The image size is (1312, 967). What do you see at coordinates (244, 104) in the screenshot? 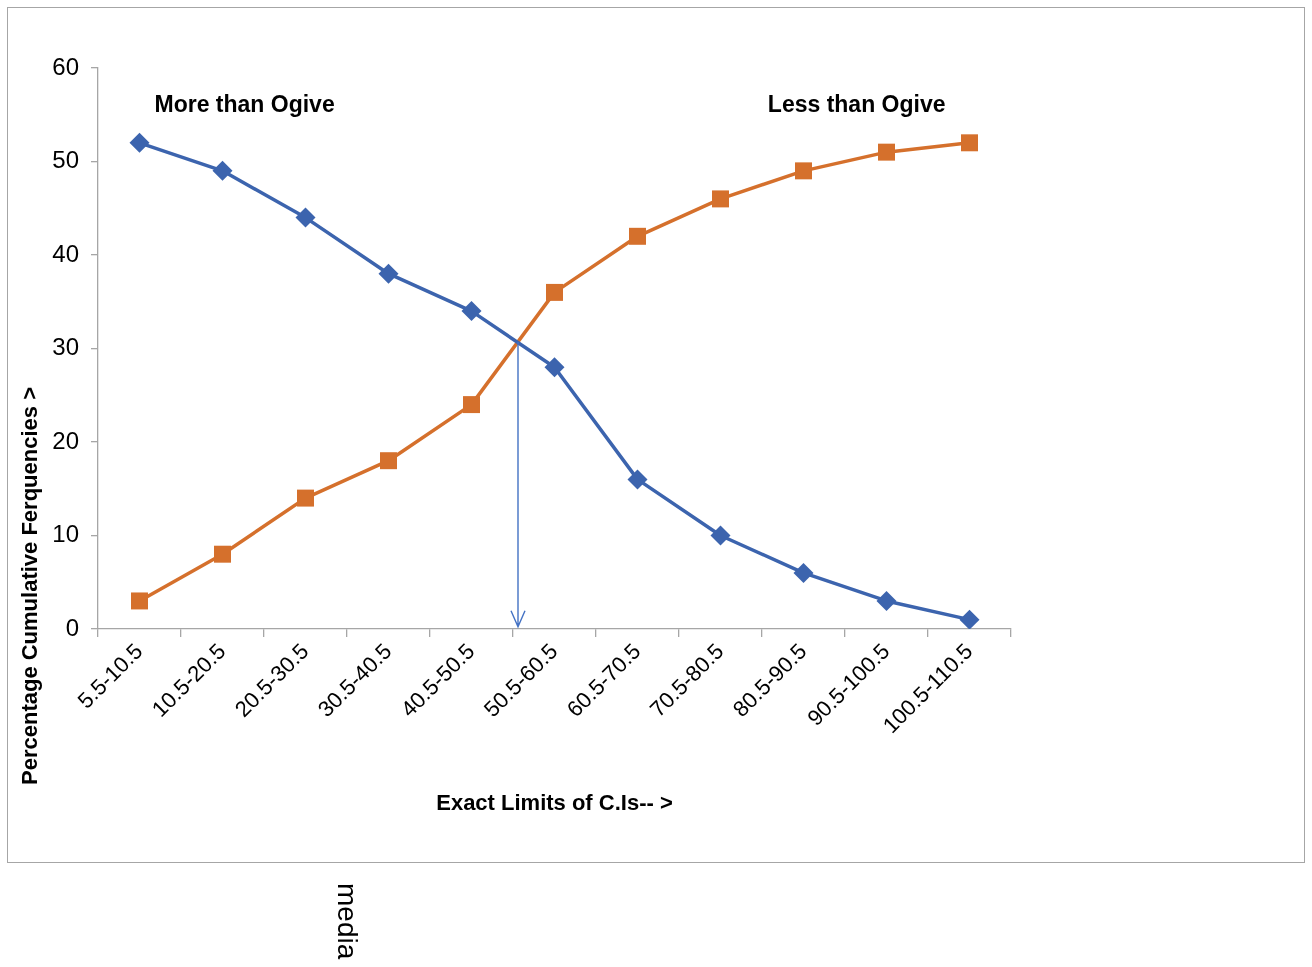
I see `series-label: More than Ogive` at bounding box center [244, 104].